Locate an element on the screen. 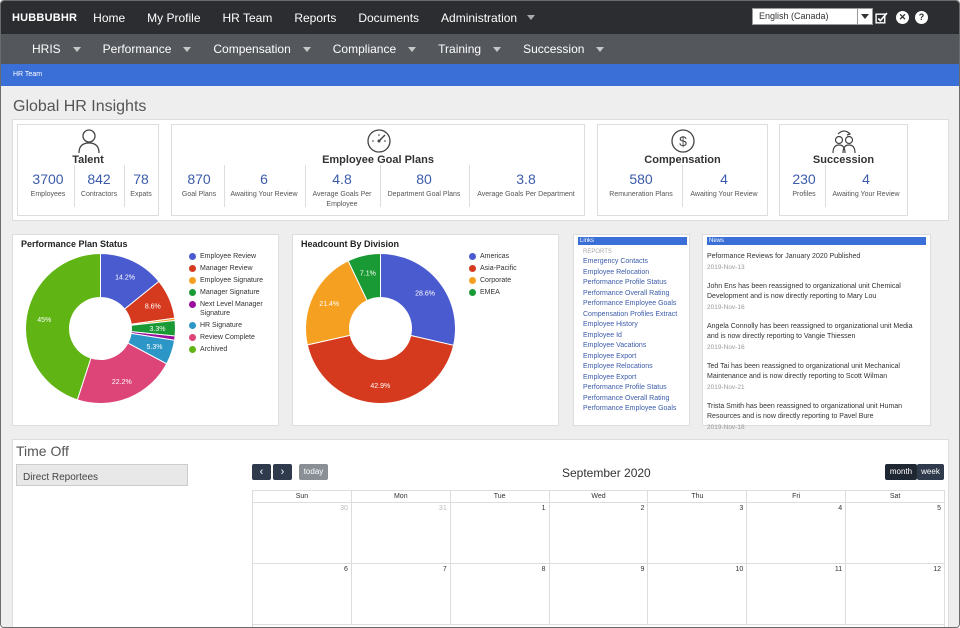 Image resolution: width=960 pixels, height=628 pixels. subnav-compliance: Compliance is located at coordinates (375, 49).